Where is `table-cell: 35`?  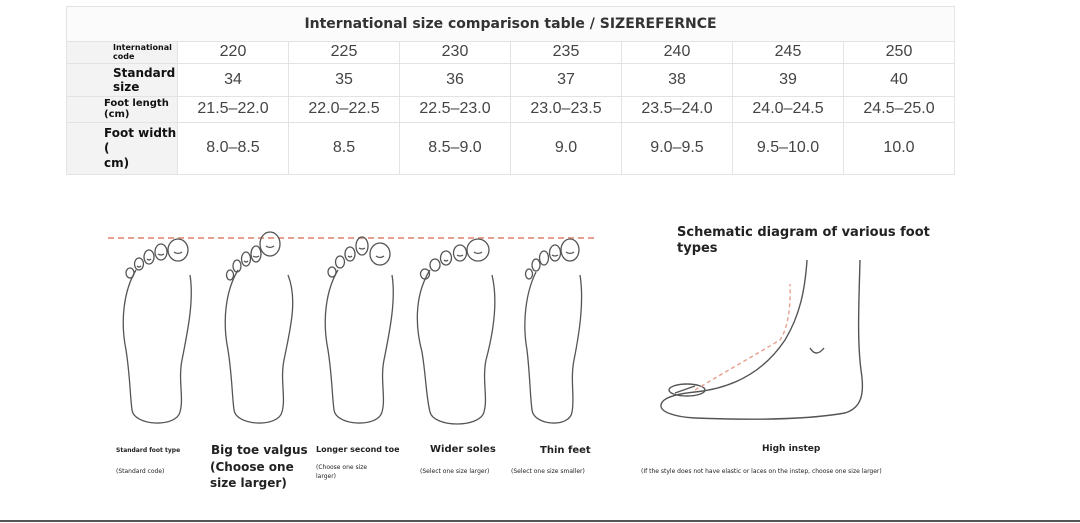 table-cell: 35 is located at coordinates (344, 79).